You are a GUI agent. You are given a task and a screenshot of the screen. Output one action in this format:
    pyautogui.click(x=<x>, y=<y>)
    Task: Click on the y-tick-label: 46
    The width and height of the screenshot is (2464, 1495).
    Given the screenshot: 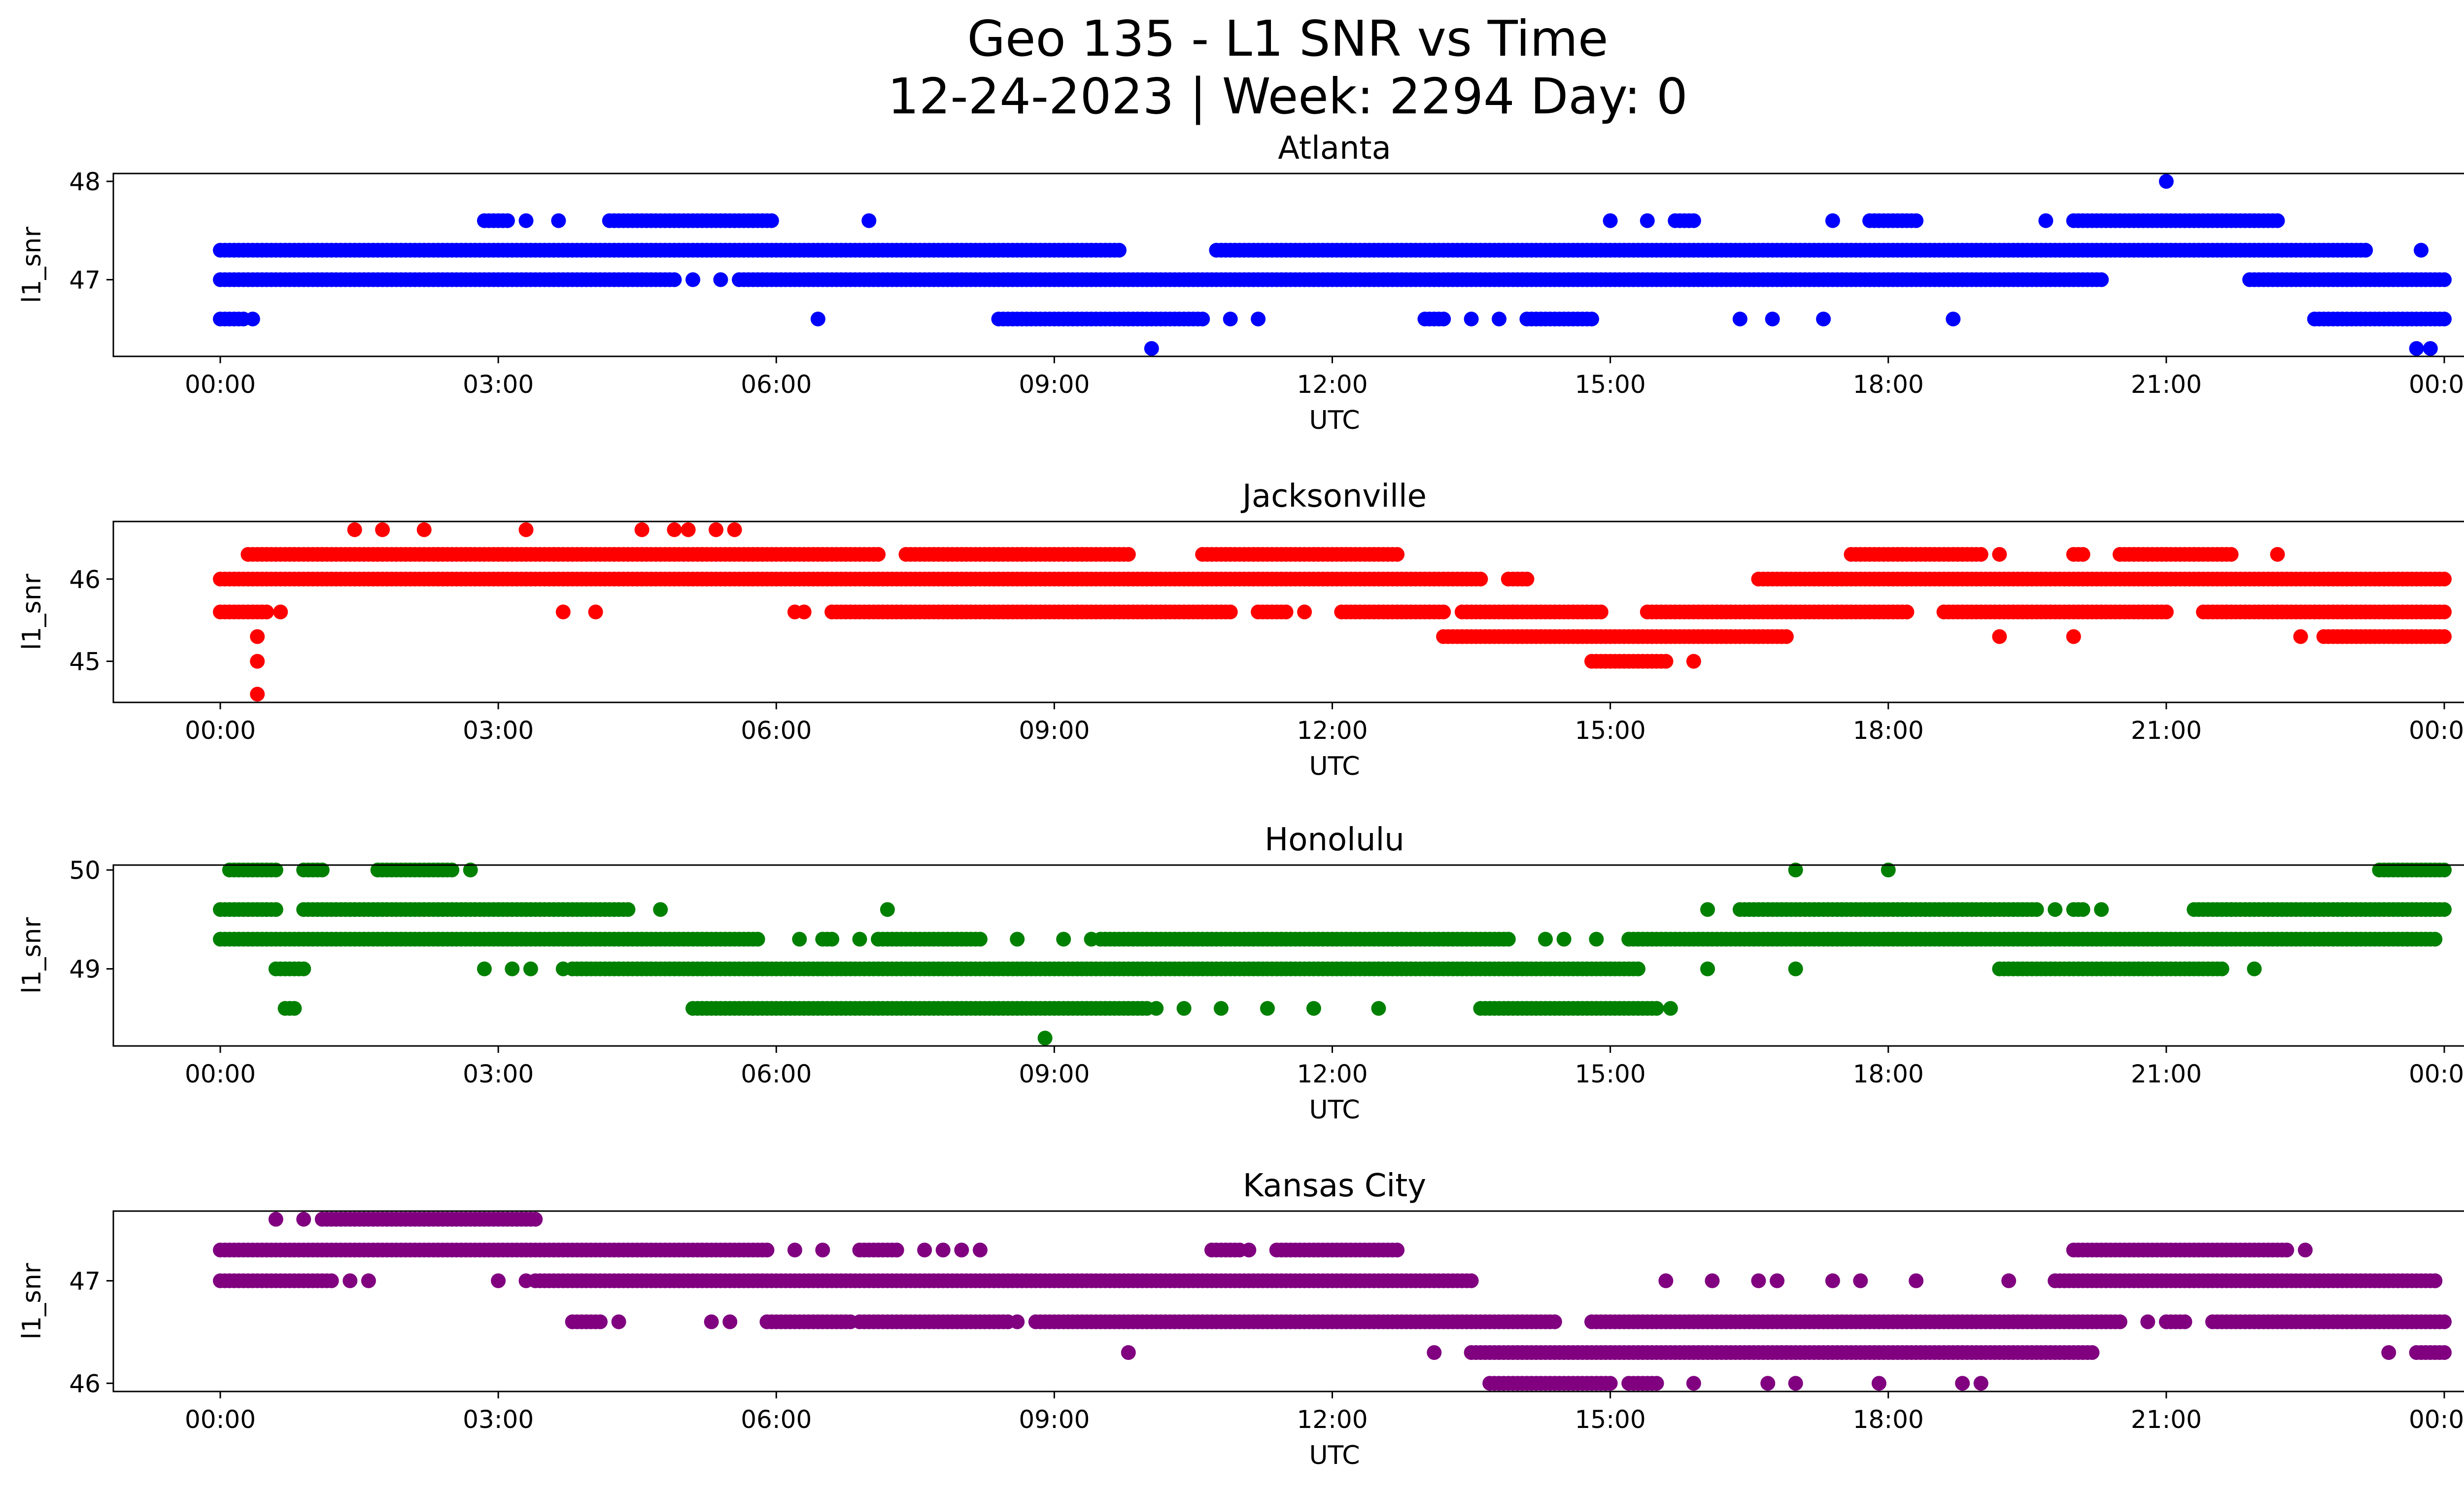 What is the action you would take?
    pyautogui.click(x=85, y=1383)
    